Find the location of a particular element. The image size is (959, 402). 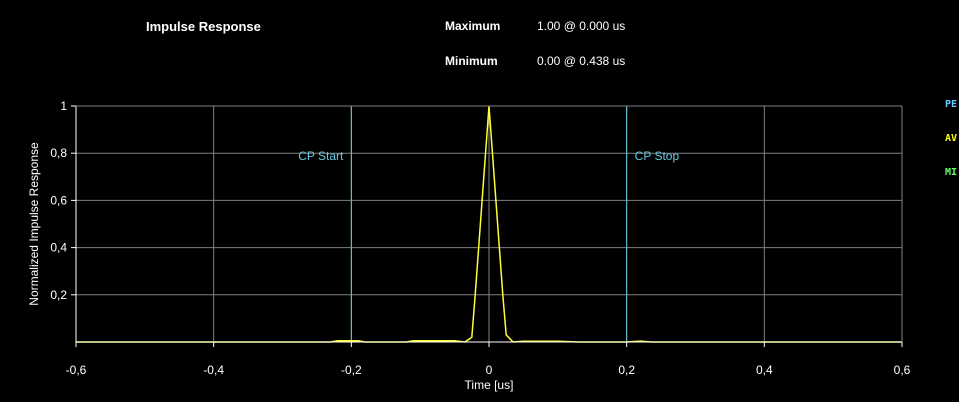

x-tick-label: -0,6 is located at coordinates (76, 370).